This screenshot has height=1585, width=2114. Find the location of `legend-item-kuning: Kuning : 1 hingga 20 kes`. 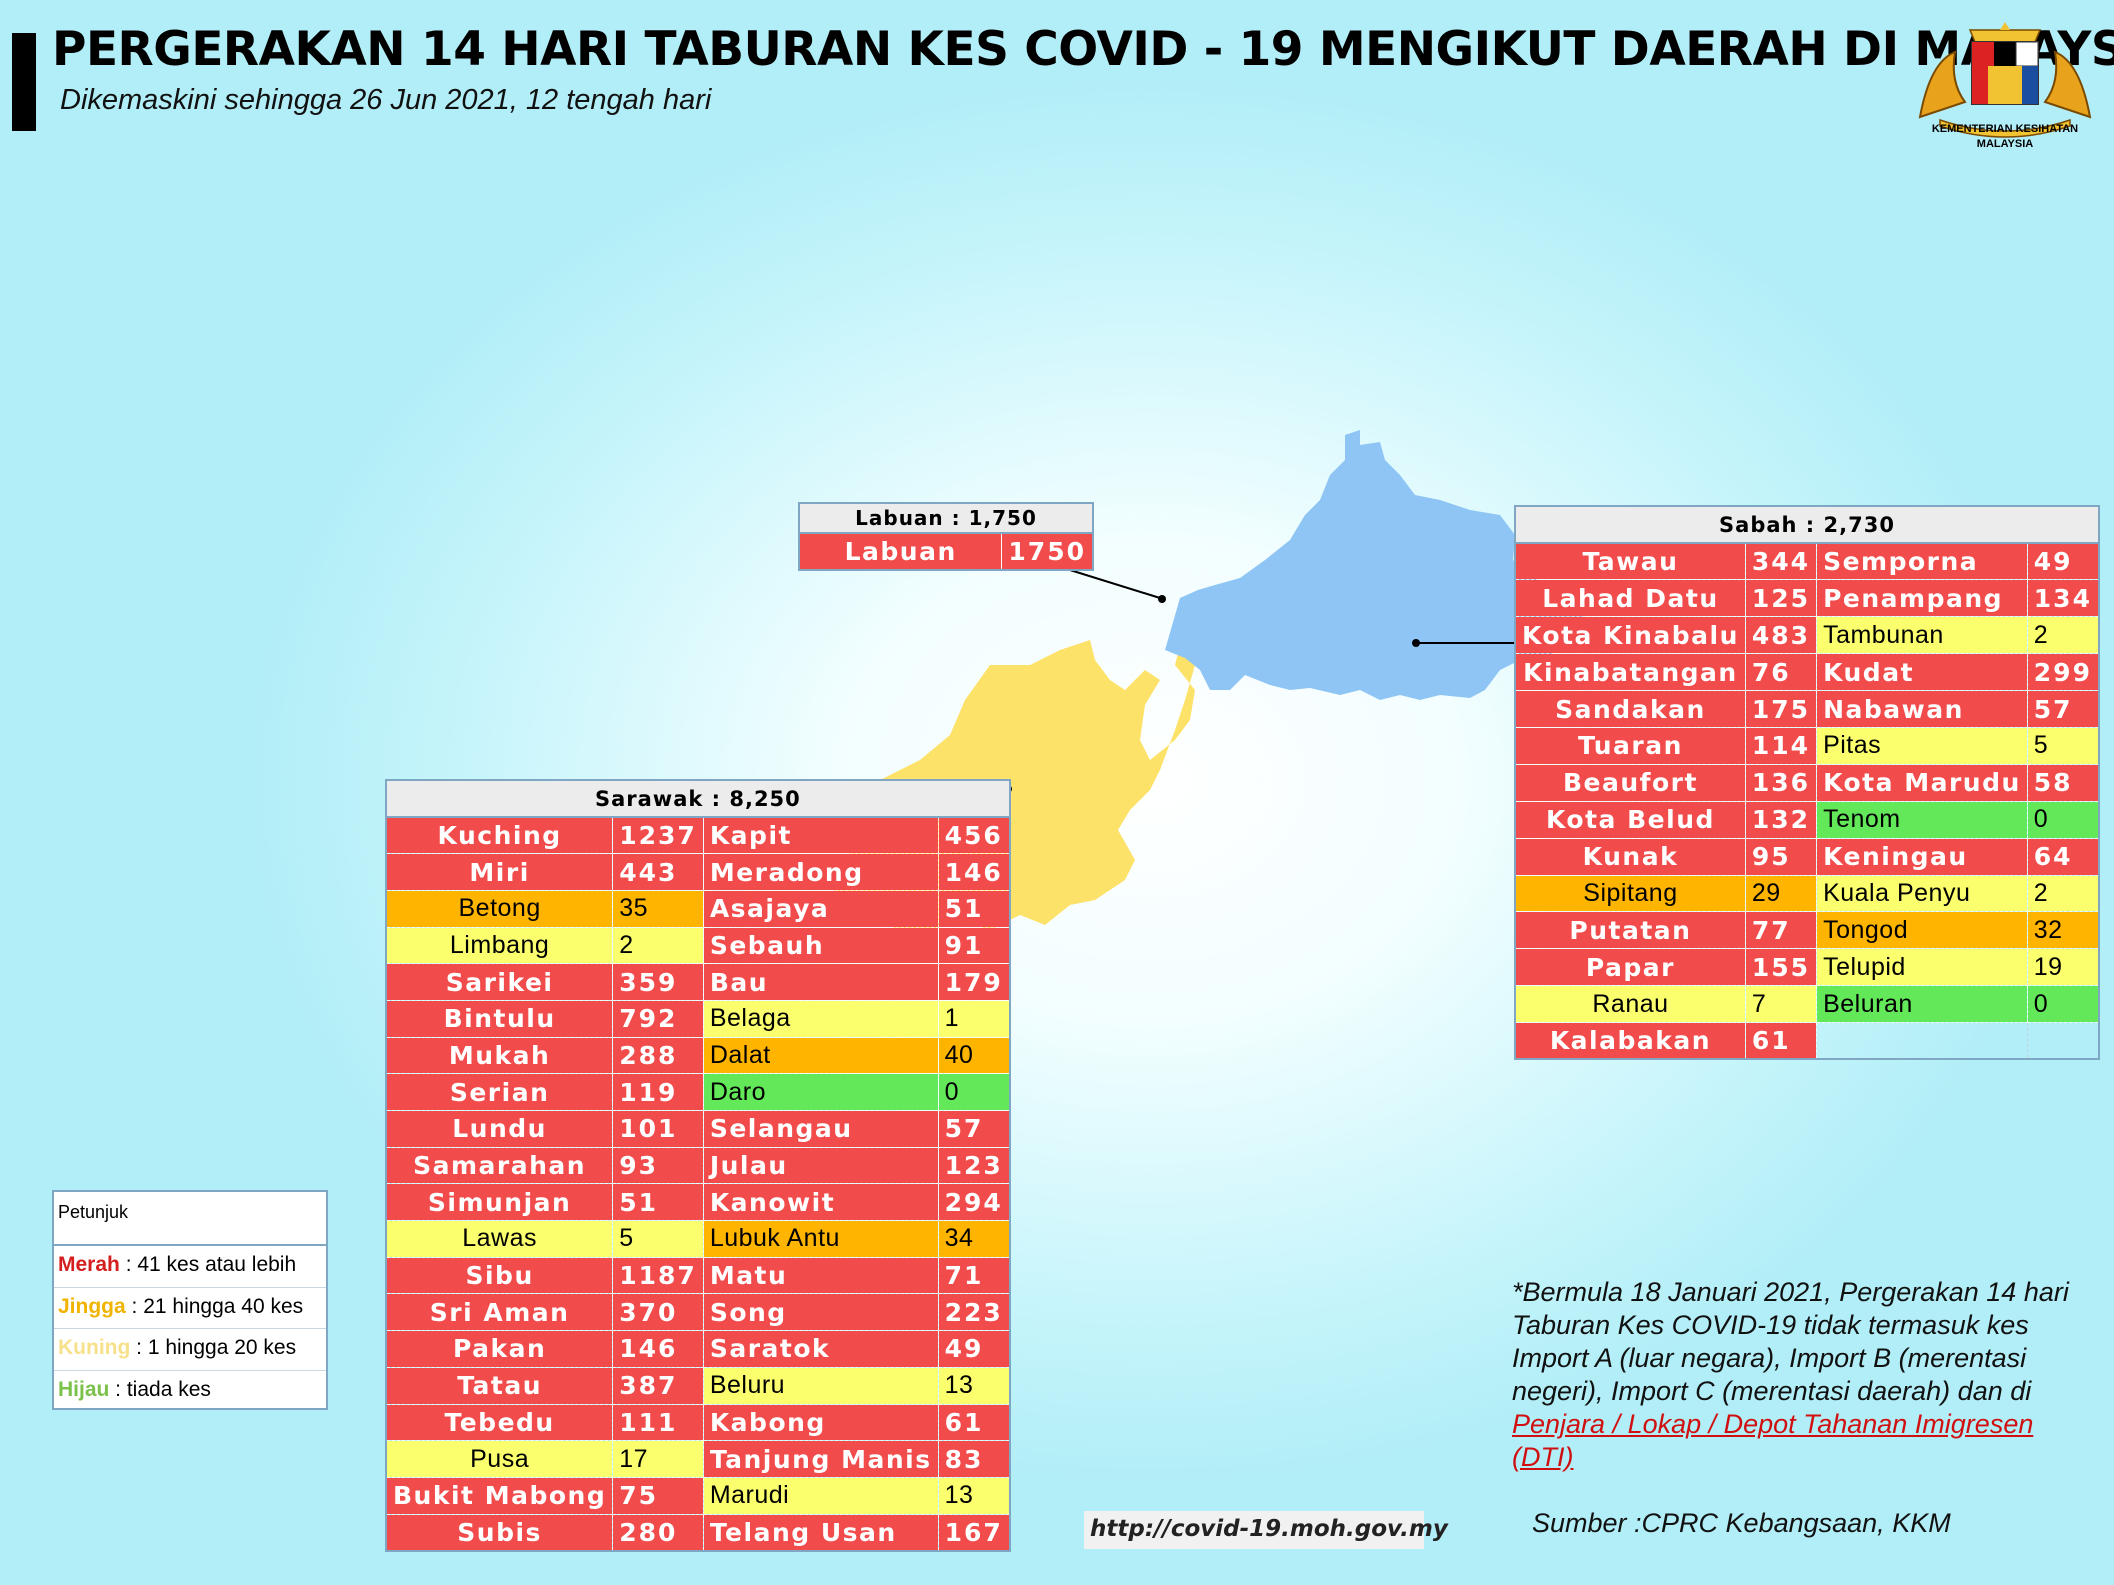

legend-item-kuning: Kuning : 1 hingga 20 kes is located at coordinates (190, 1350).